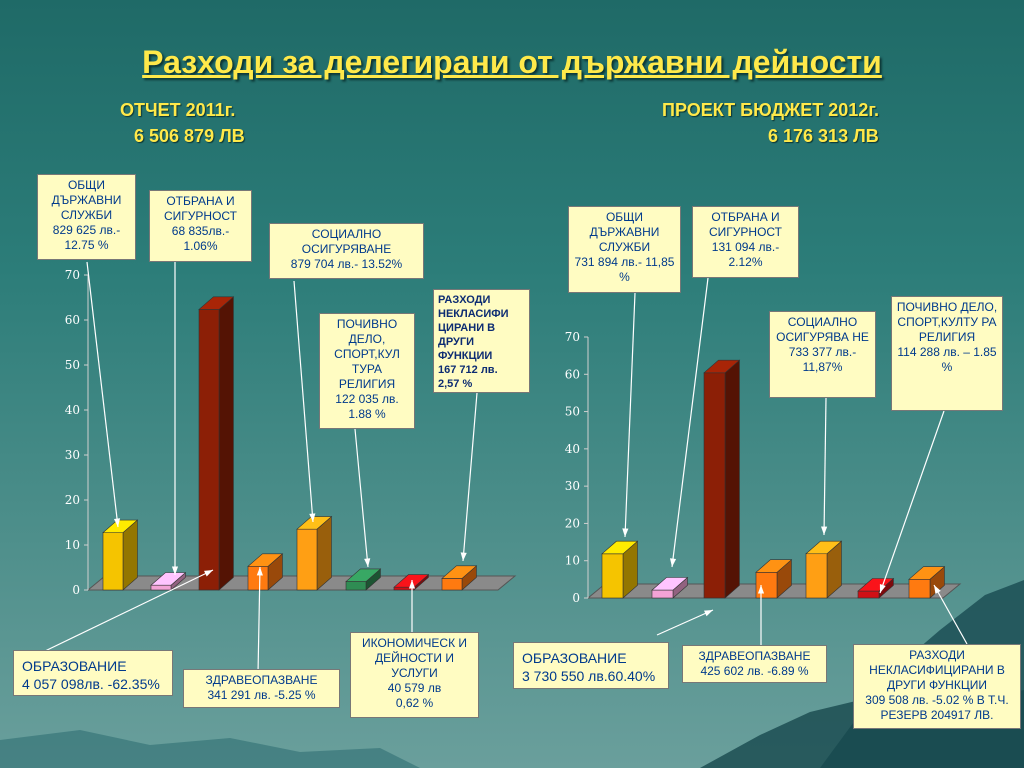 This screenshot has height=768, width=1024. Describe the element at coordinates (825, 466) in the screenshot. I see `arrow-social-insurance-2012` at that location.